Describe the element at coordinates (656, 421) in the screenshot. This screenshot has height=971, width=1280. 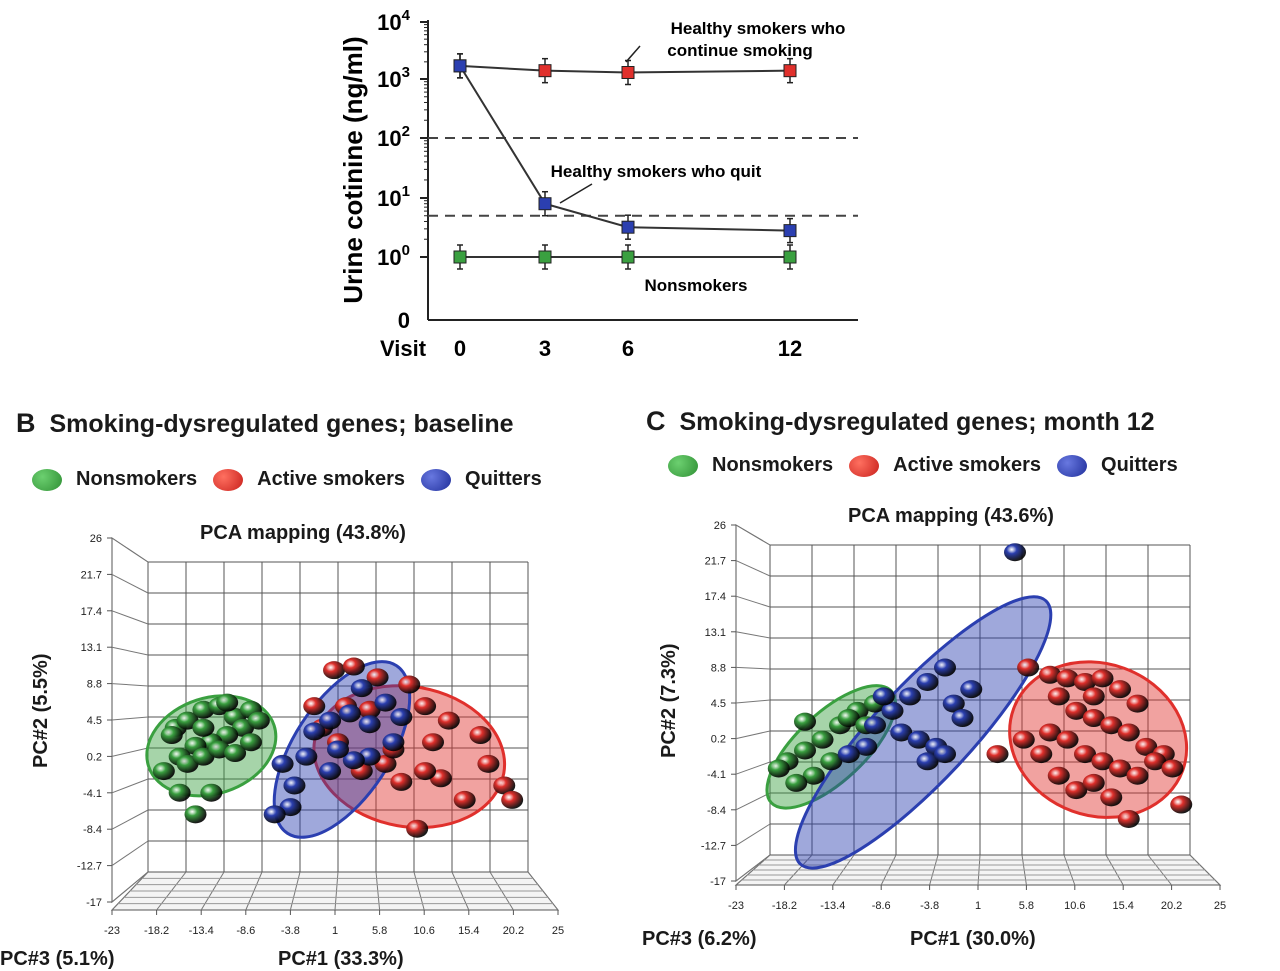
I see `panel-c-letter: C` at that location.